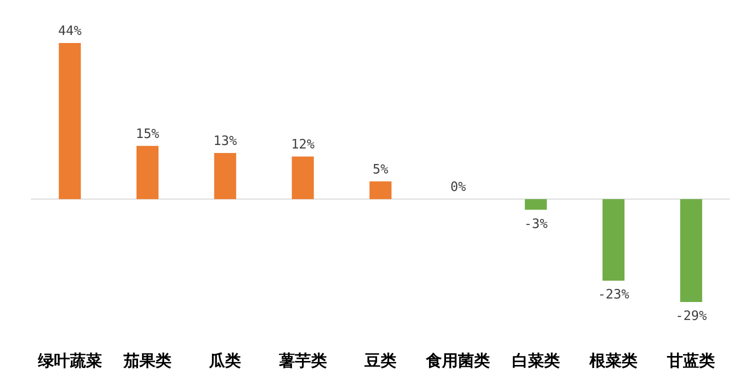  Describe the element at coordinates (225, 360) in the screenshot. I see `x-tick-label: 瓜类` at that location.